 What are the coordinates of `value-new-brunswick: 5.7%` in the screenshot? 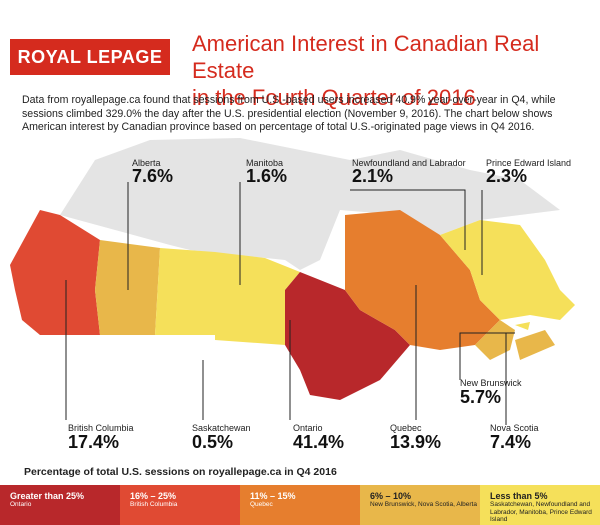 It's located at (481, 397).